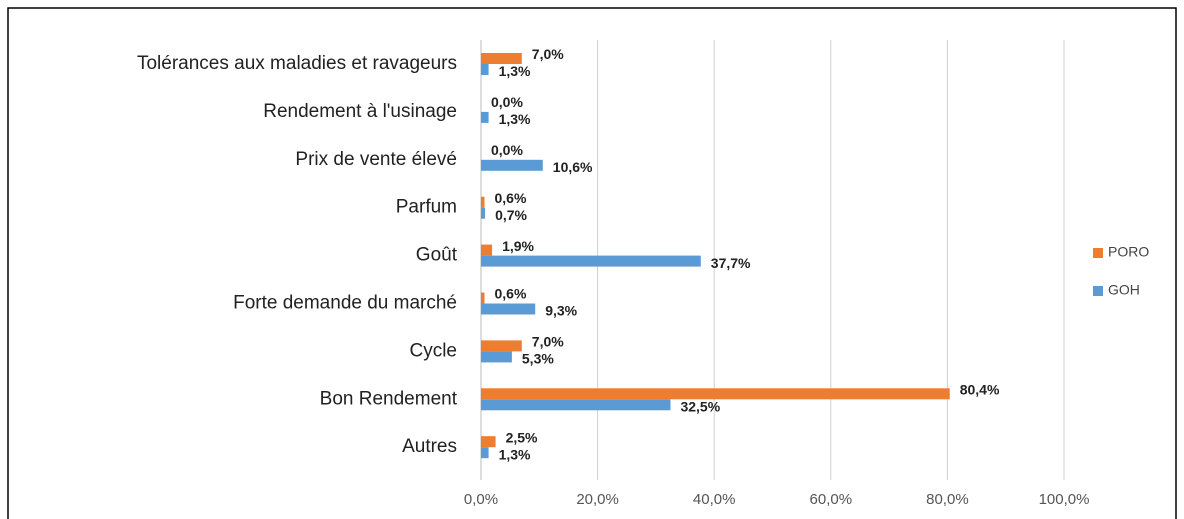 This screenshot has width=1184, height=519. I want to click on category-label: Forte demande du marché, so click(345, 303).